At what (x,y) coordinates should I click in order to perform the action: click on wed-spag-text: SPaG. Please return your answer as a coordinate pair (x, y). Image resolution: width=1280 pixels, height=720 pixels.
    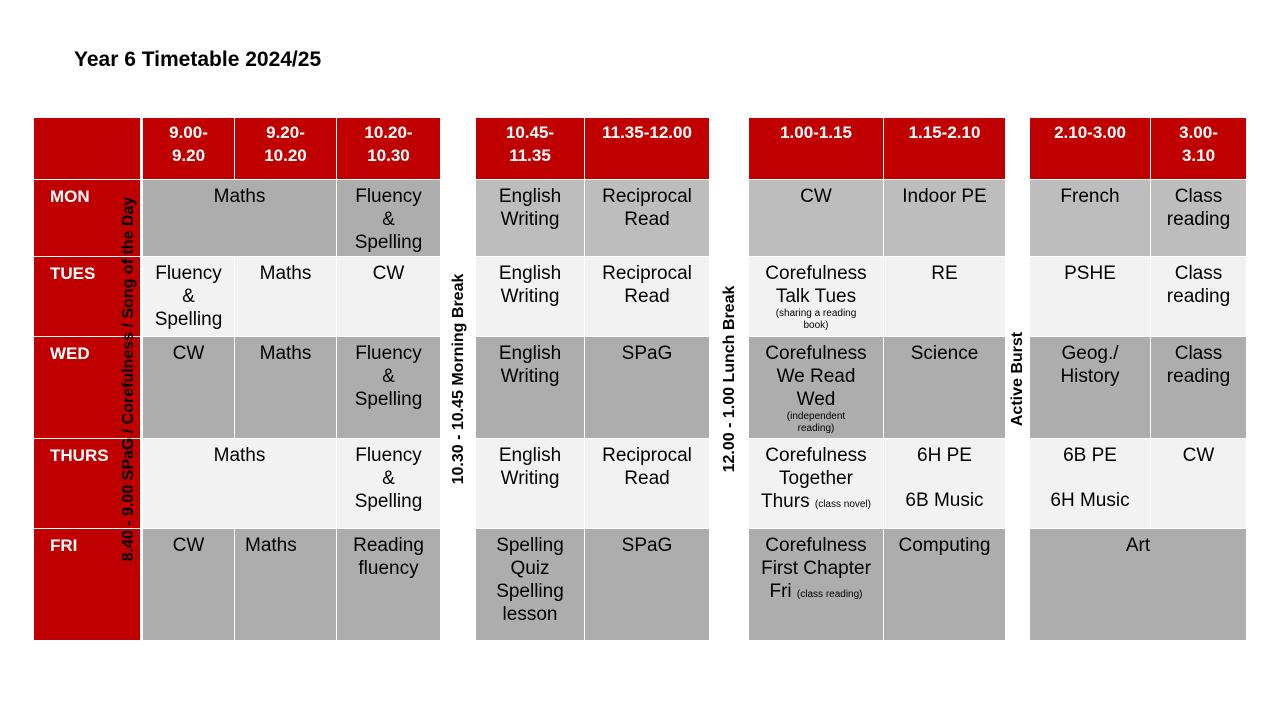
    Looking at the image, I should click on (647, 353).